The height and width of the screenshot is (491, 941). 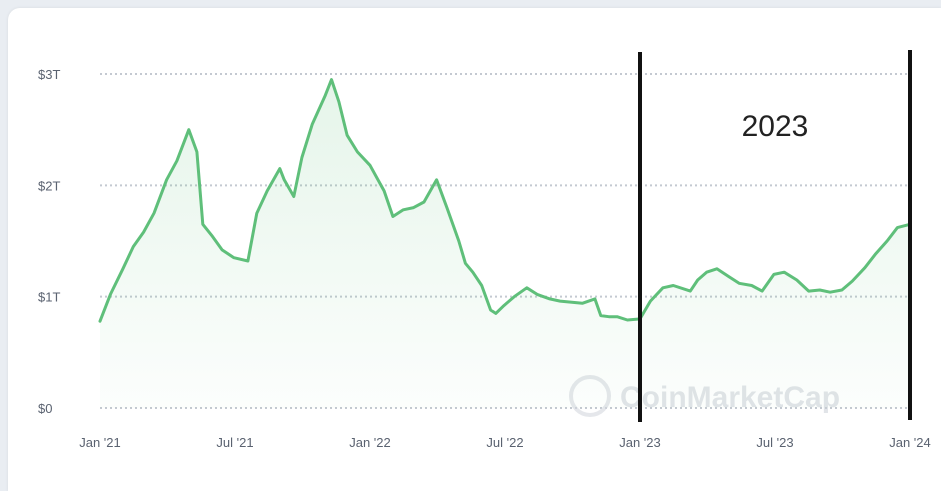 I want to click on annotation-label: 2023, so click(x=775, y=126).